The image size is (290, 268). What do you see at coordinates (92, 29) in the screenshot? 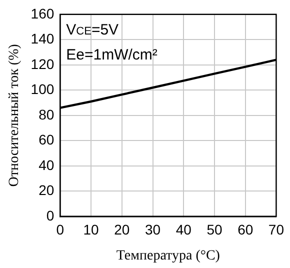
I see `annotation: VCE=5V` at bounding box center [92, 29].